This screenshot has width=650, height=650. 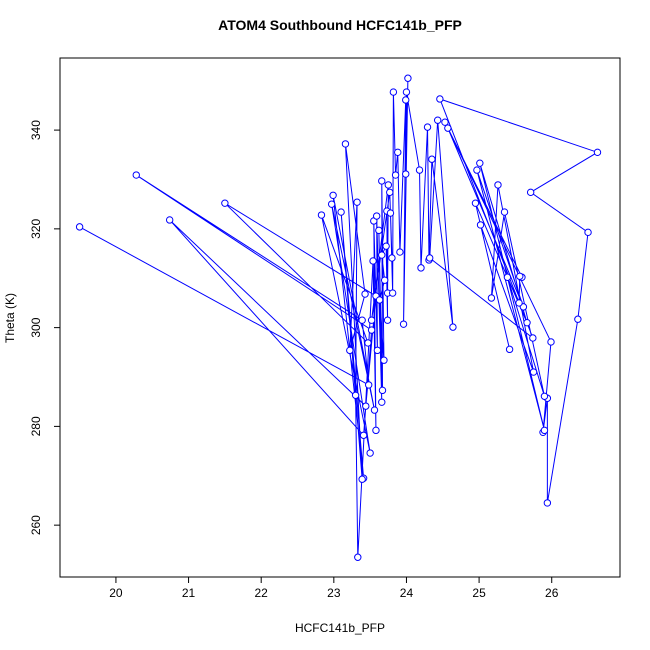 I want to click on y-axis-label: Theta (K), so click(x=10, y=318).